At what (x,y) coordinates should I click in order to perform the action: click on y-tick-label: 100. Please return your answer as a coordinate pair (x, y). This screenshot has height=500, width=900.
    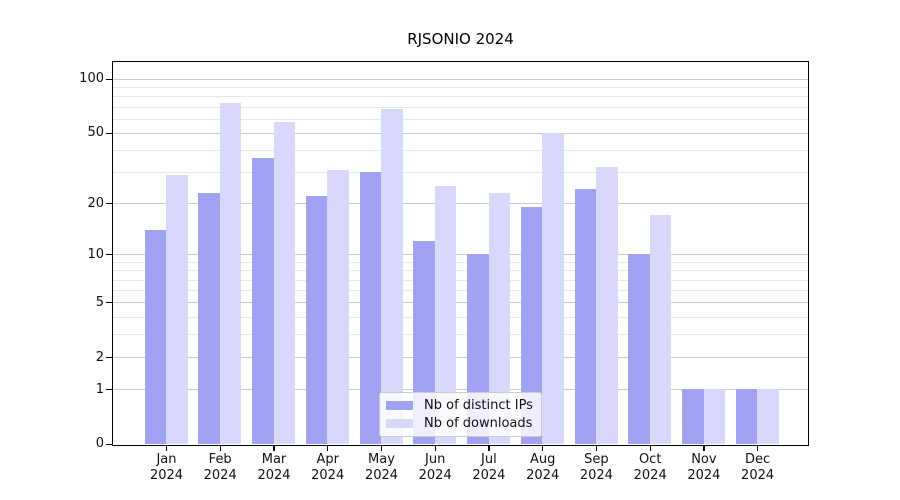
    Looking at the image, I should click on (91, 79).